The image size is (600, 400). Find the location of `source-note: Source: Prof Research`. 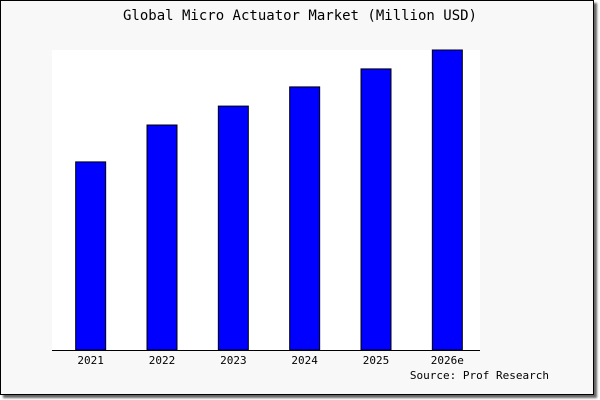

source-note: Source: Prof Research is located at coordinates (479, 375).